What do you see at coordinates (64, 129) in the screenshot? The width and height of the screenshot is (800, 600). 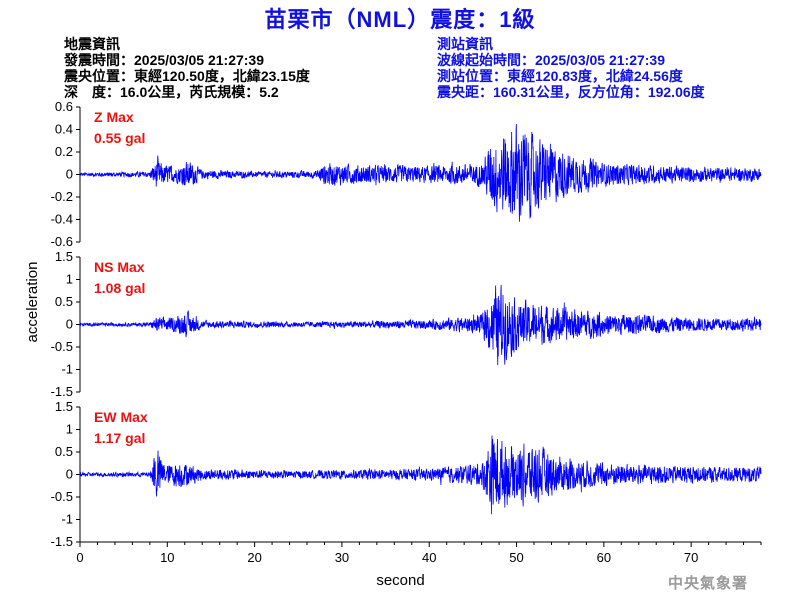 I see `y-tick-label: 0.4` at bounding box center [64, 129].